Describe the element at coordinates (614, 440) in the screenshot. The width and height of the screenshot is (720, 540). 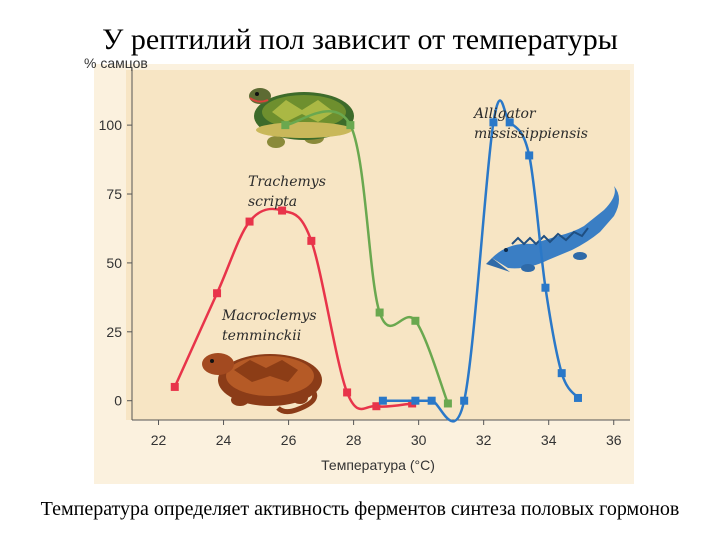
I see `x-tick-label: 36` at that location.